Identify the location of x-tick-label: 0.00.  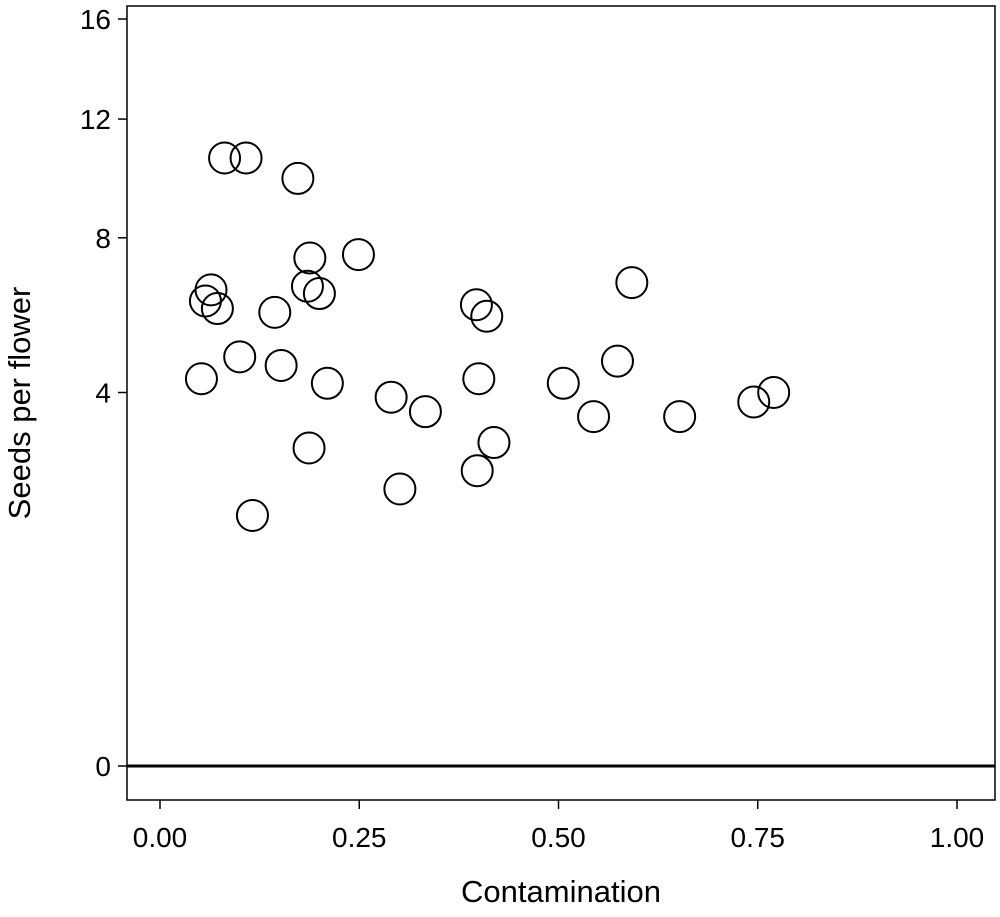
(160, 837).